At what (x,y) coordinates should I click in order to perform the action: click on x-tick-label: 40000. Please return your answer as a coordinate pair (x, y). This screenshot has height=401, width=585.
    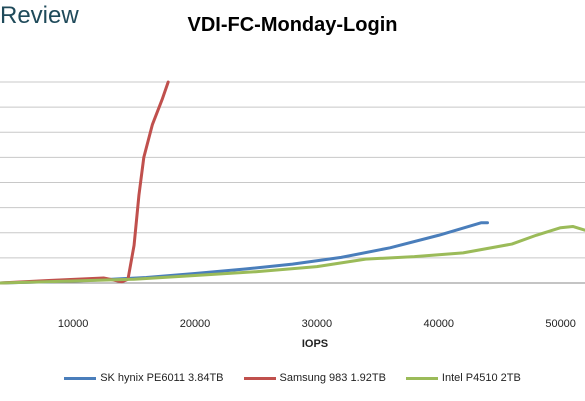
    Looking at the image, I should click on (438, 324).